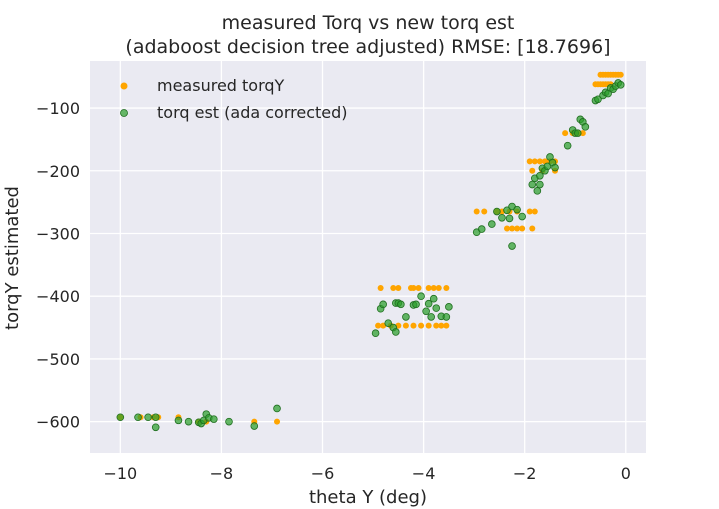 The image size is (719, 509). I want to click on y-tick-label: −200, so click(58, 171).